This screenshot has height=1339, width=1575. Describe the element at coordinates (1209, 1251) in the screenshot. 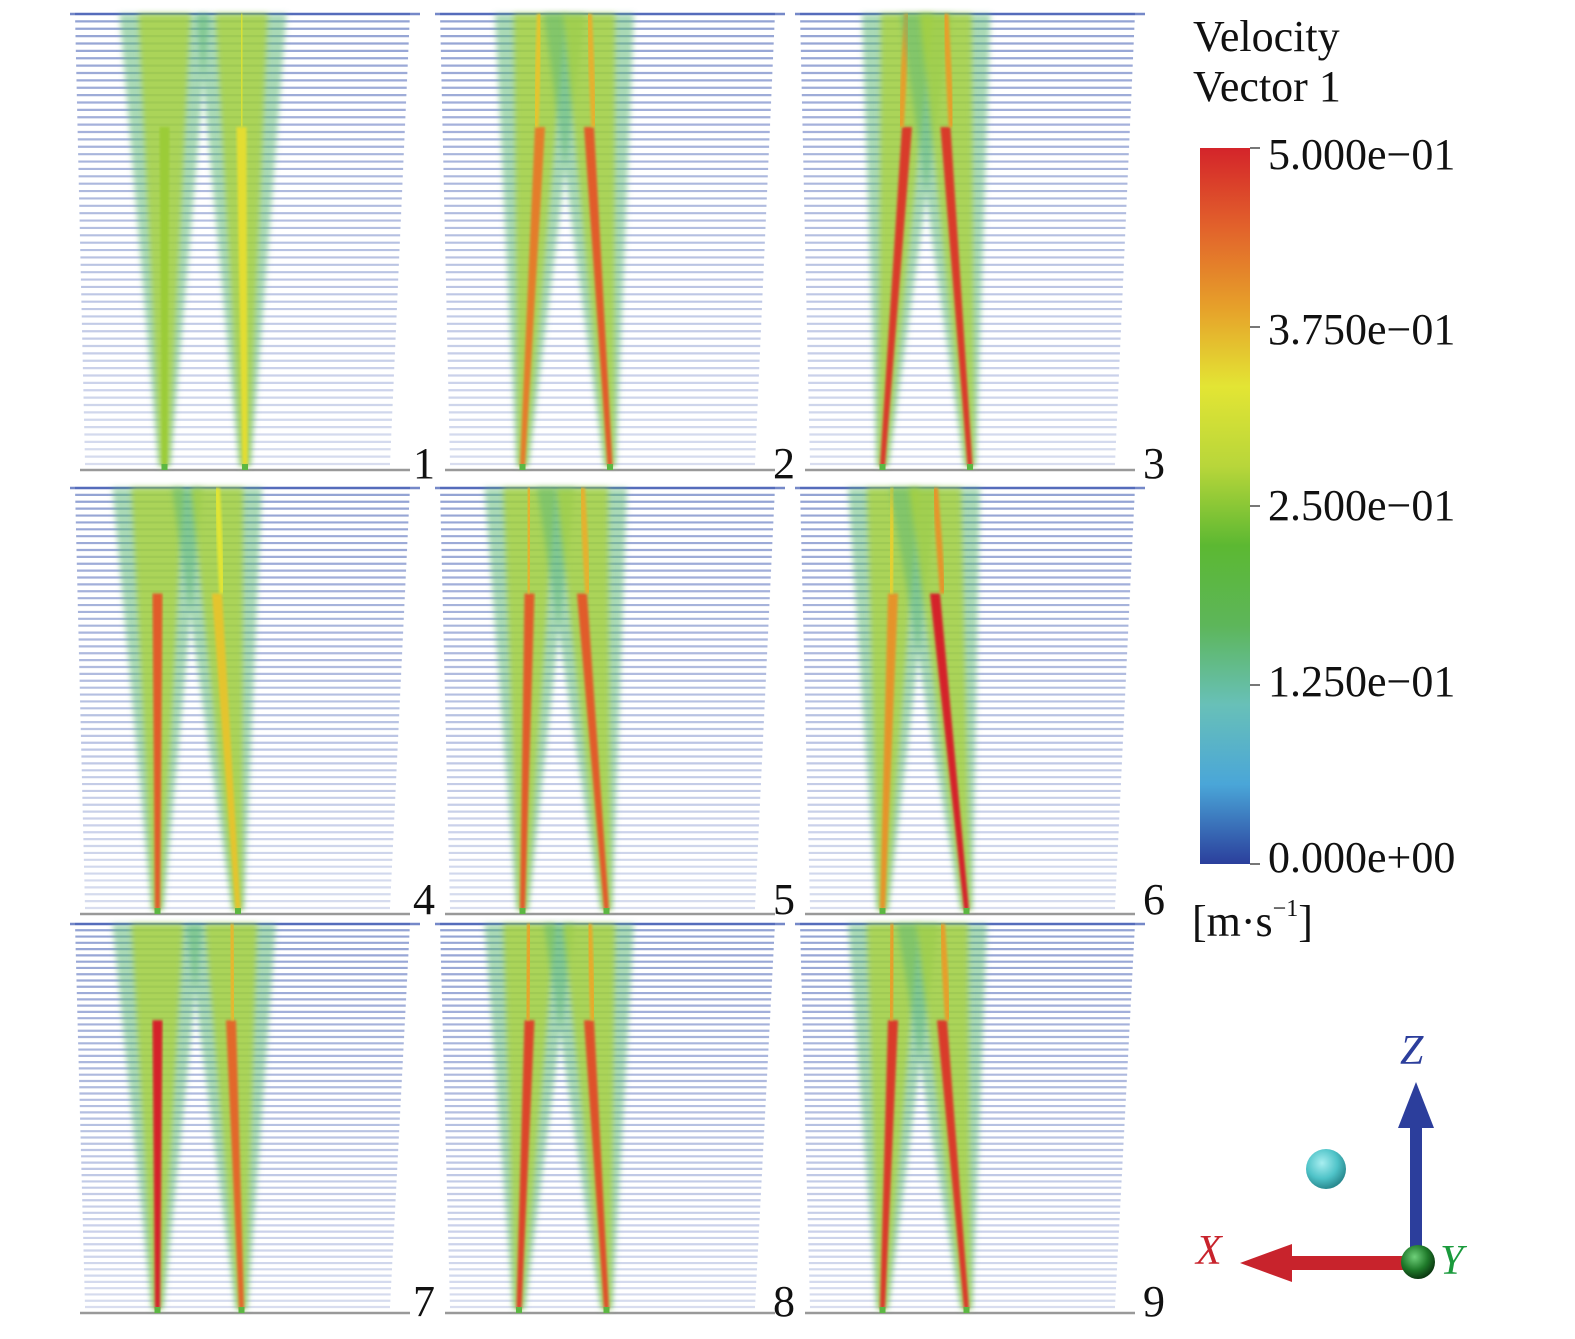

I see `x-axis-label: X` at that location.